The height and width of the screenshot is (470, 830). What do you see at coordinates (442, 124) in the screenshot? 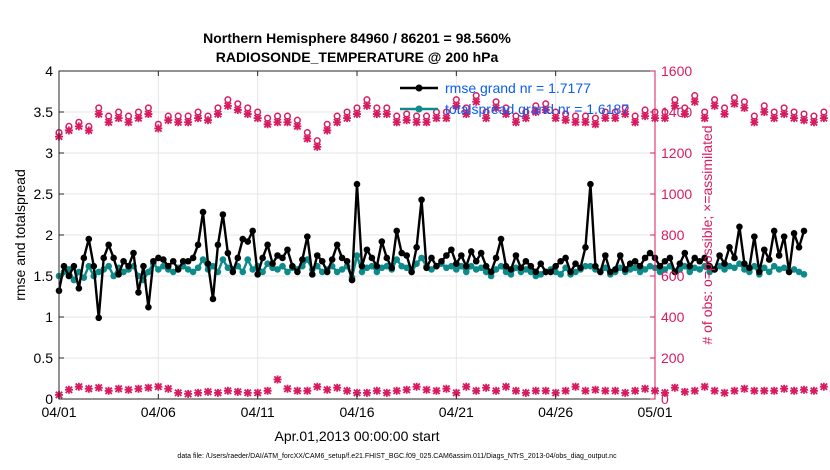
I see `series-obs-assimilated` at bounding box center [442, 124].